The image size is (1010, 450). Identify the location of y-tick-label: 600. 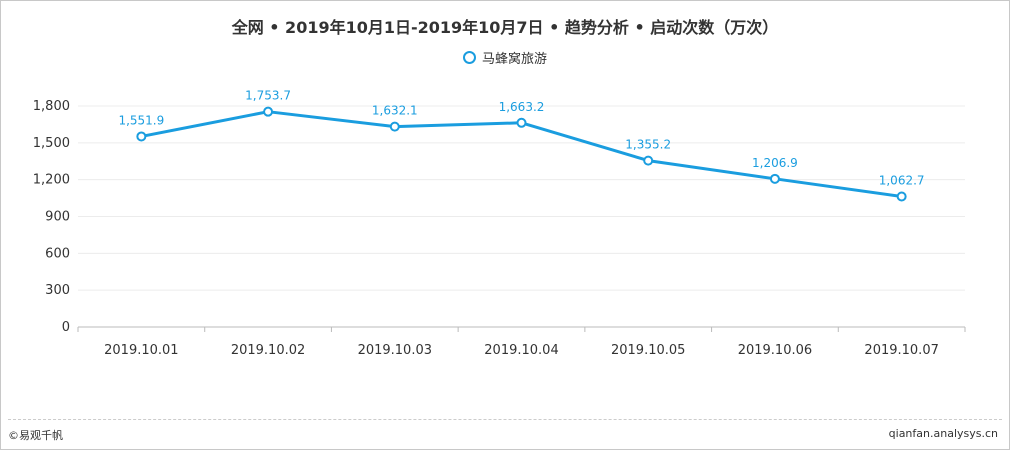
(57, 253).